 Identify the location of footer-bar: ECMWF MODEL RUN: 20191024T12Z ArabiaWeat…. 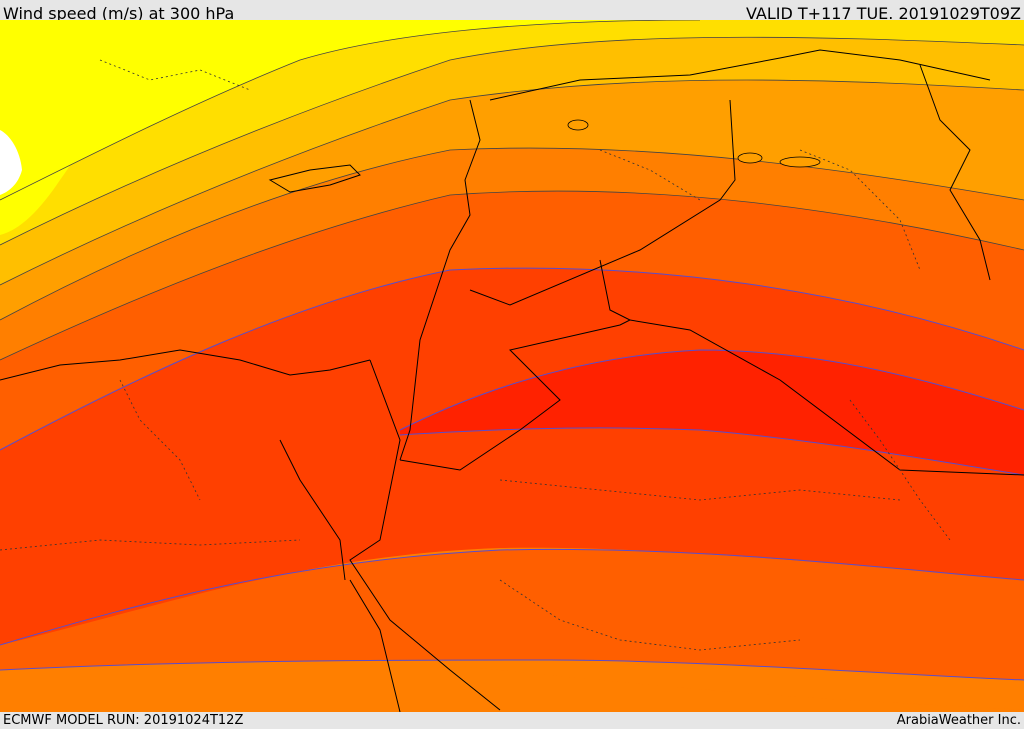
(512, 720).